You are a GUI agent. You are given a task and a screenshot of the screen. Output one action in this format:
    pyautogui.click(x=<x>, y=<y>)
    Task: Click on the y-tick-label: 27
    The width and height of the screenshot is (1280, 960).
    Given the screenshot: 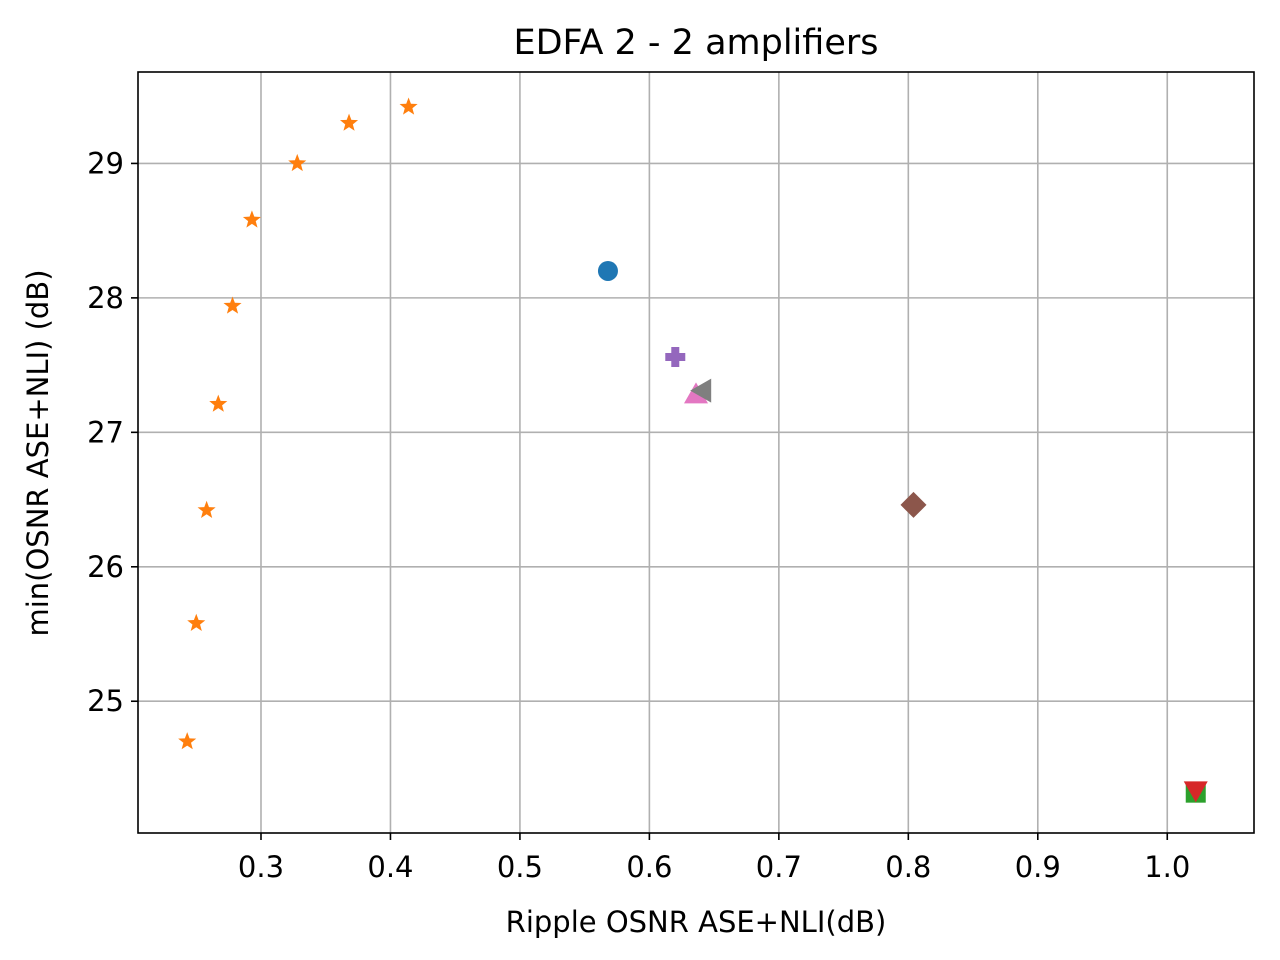 What is the action you would take?
    pyautogui.click(x=105, y=432)
    